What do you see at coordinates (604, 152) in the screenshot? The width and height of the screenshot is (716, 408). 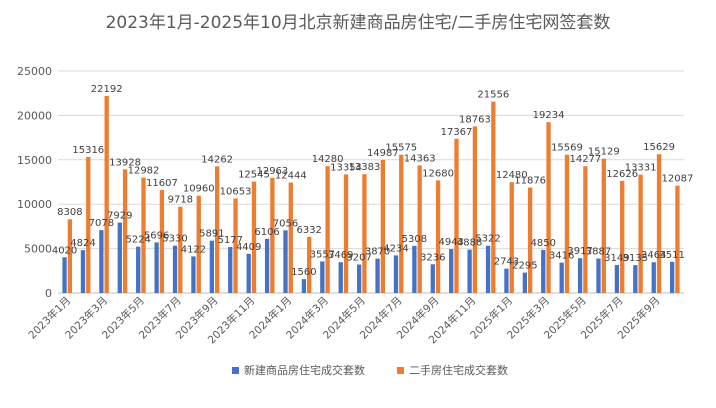 I see `data-label-second: 15129` at bounding box center [604, 152].